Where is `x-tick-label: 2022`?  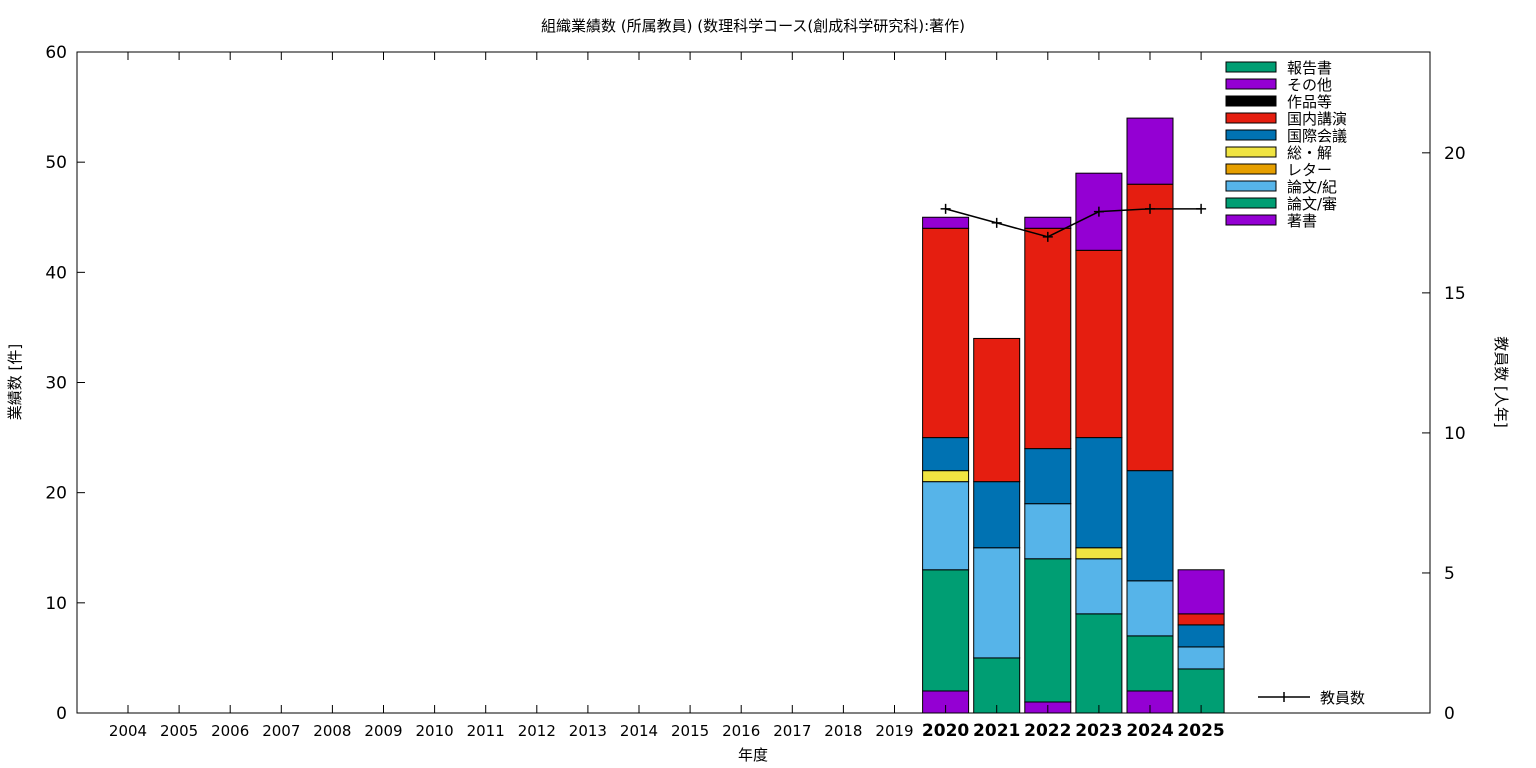
x-tick-label: 2022 is located at coordinates (1047, 731).